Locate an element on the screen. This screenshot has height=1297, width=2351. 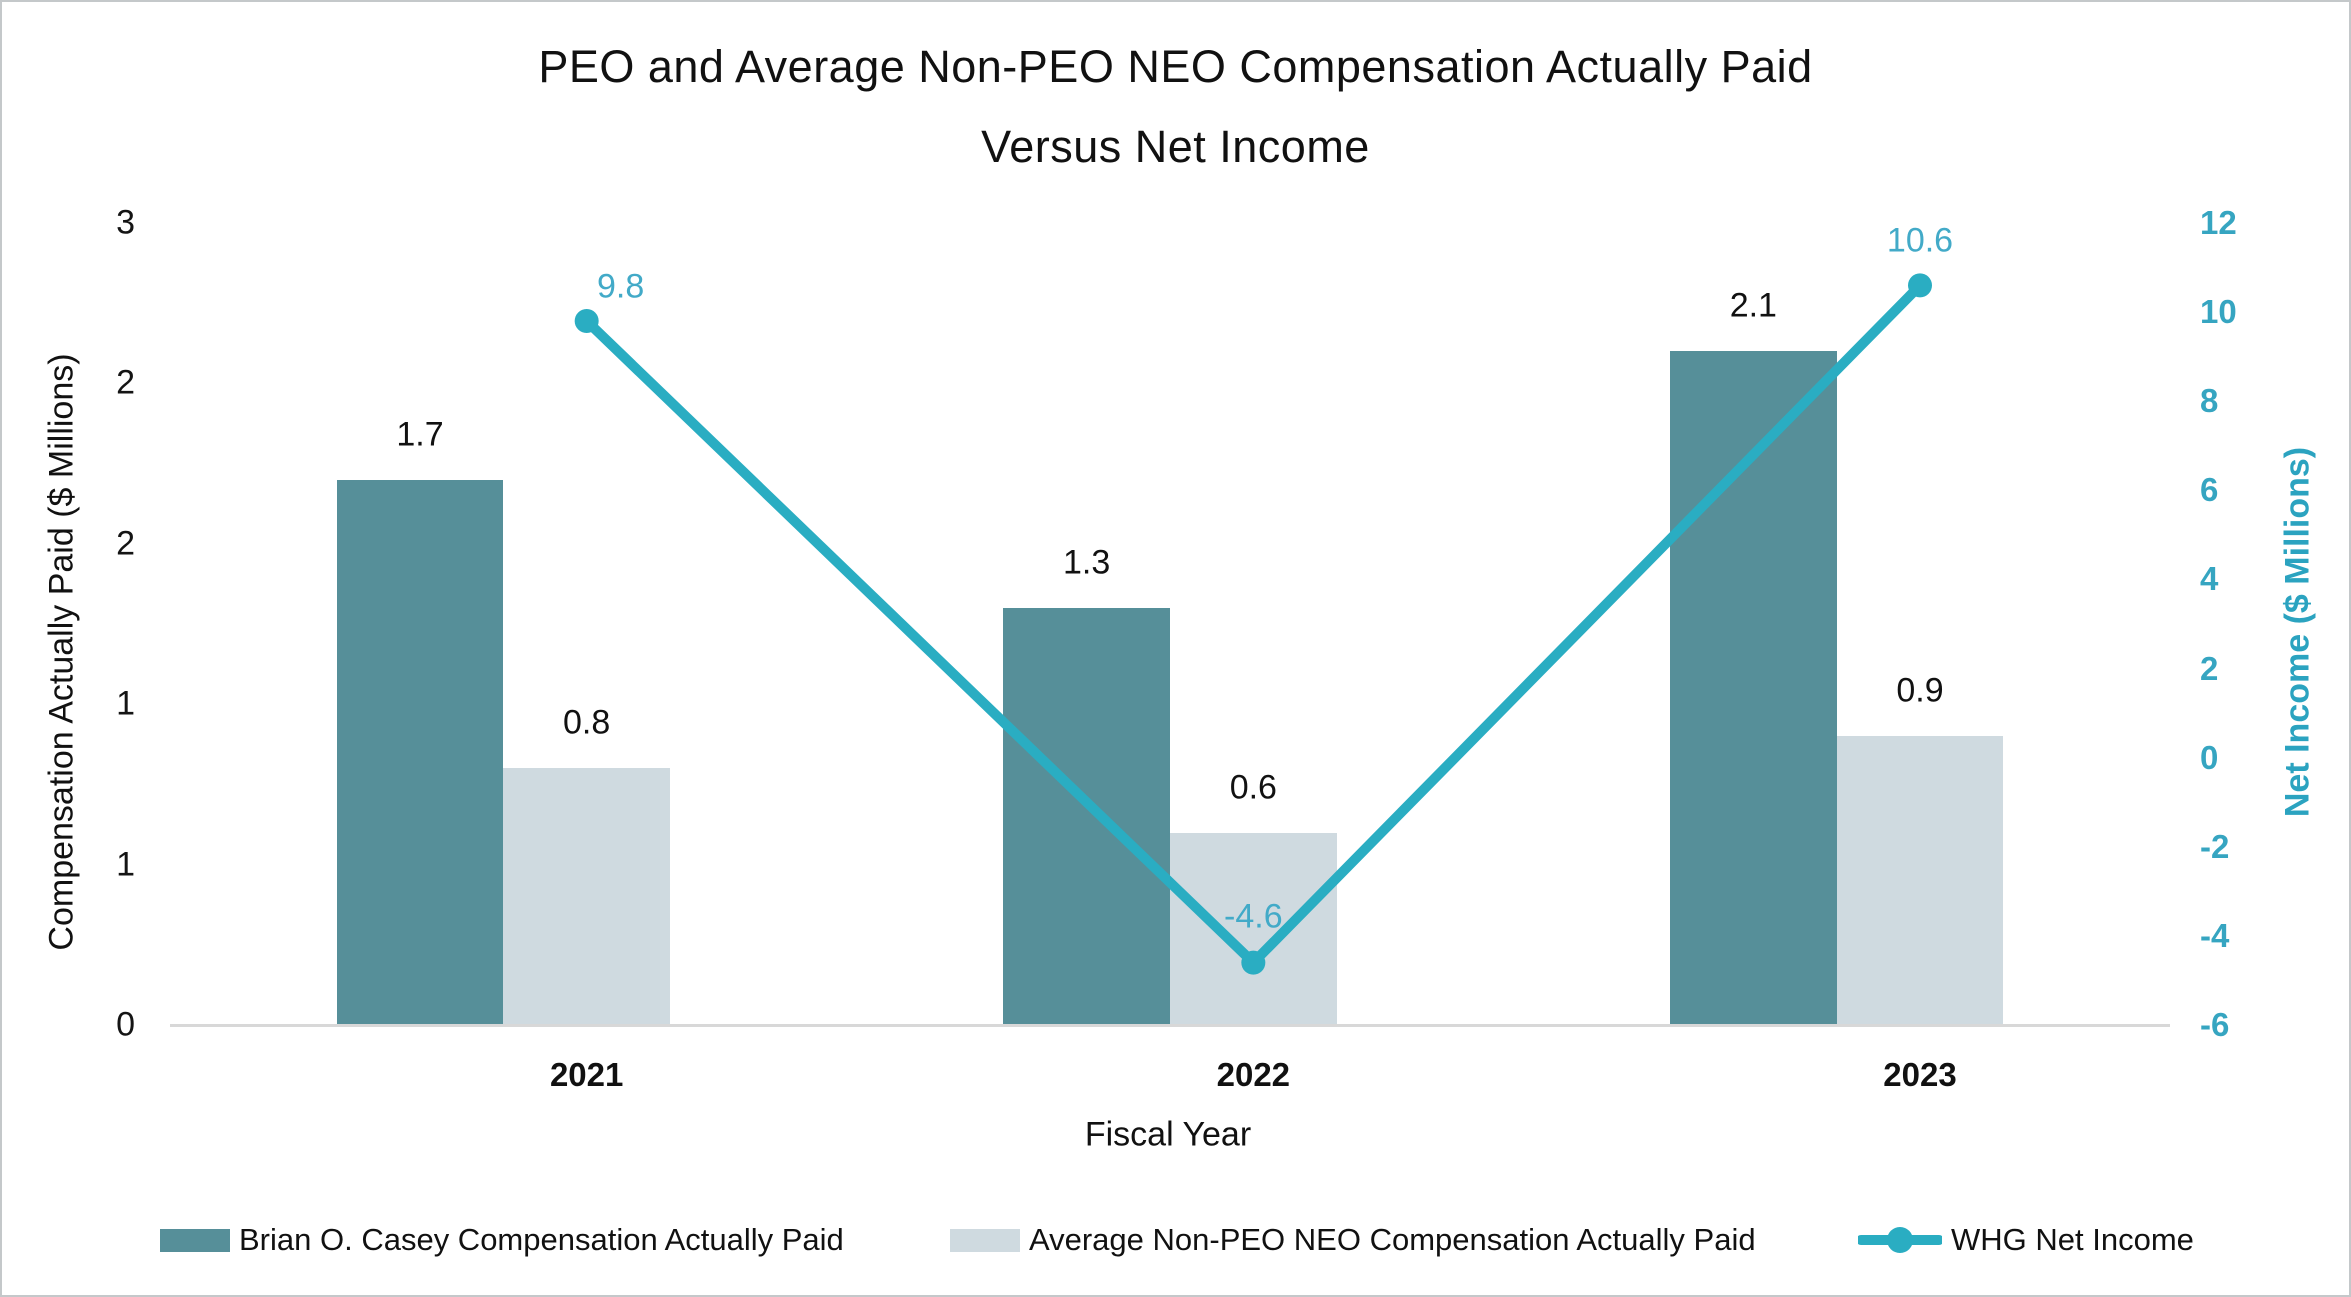
bar-value-label: 0.6 is located at coordinates (1253, 787).